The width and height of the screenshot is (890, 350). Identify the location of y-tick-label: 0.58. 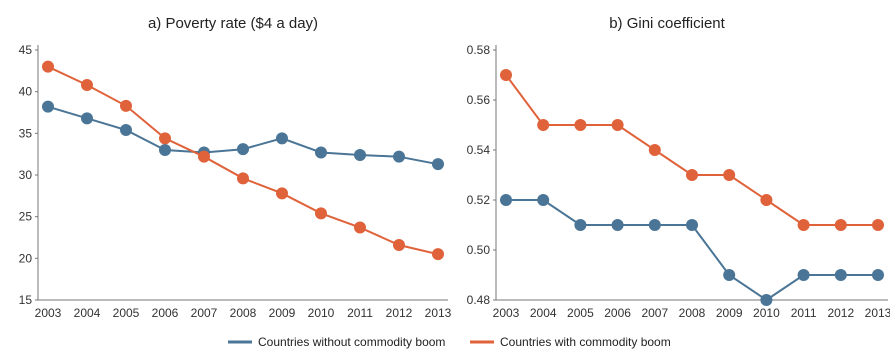
(479, 50).